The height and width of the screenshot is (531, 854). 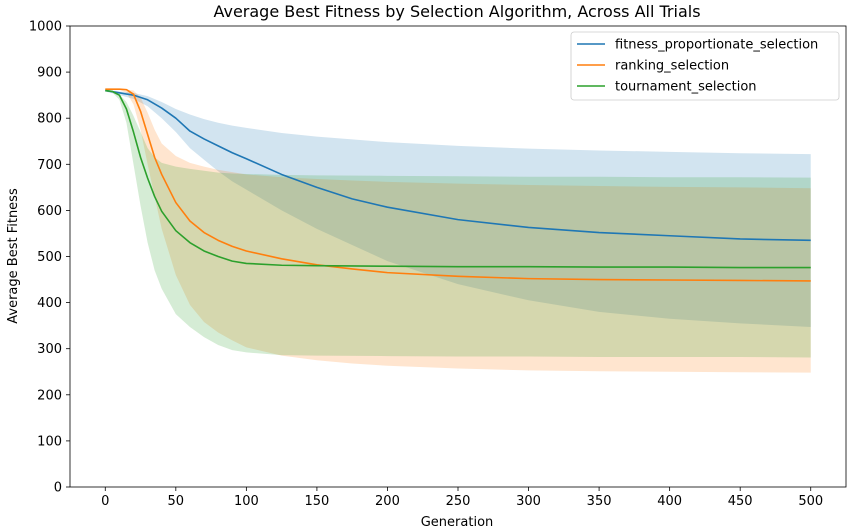 What do you see at coordinates (669, 501) in the screenshot?
I see `x-tick-label: 400` at bounding box center [669, 501].